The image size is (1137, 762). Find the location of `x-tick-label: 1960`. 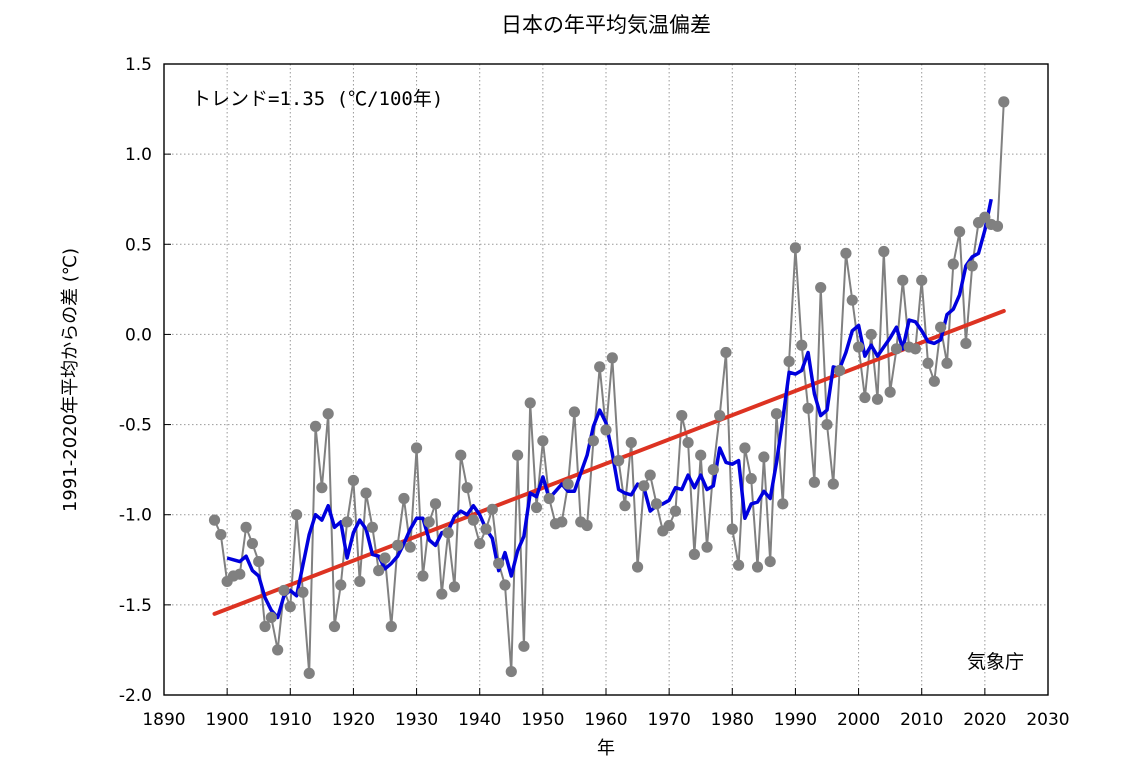

x-tick-label: 1960 is located at coordinates (605, 720).